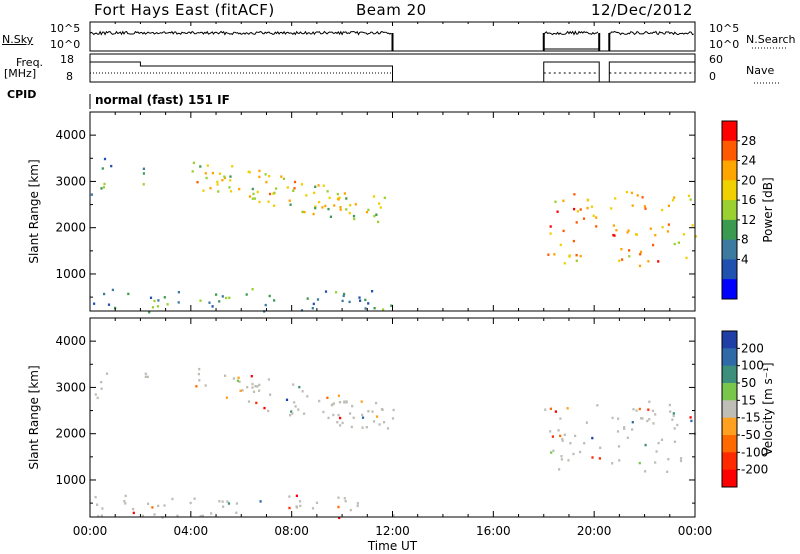 The height and width of the screenshot is (554, 800). What do you see at coordinates (745, 259) in the screenshot?
I see `colorbar-tick-label: 4` at bounding box center [745, 259].